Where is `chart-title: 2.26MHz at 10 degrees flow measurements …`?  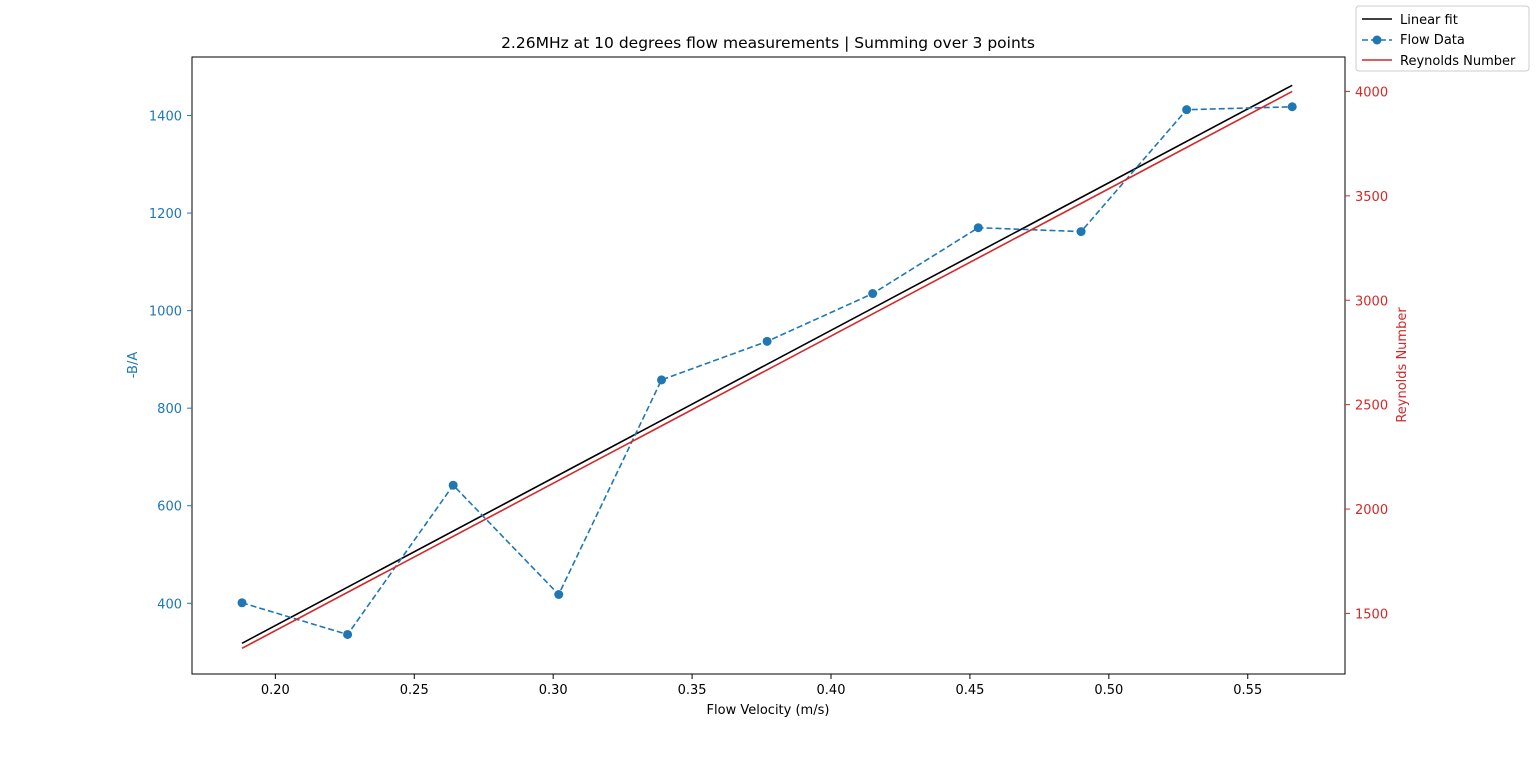 chart-title: 2.26MHz at 10 degrees flow measurements … is located at coordinates (768, 43).